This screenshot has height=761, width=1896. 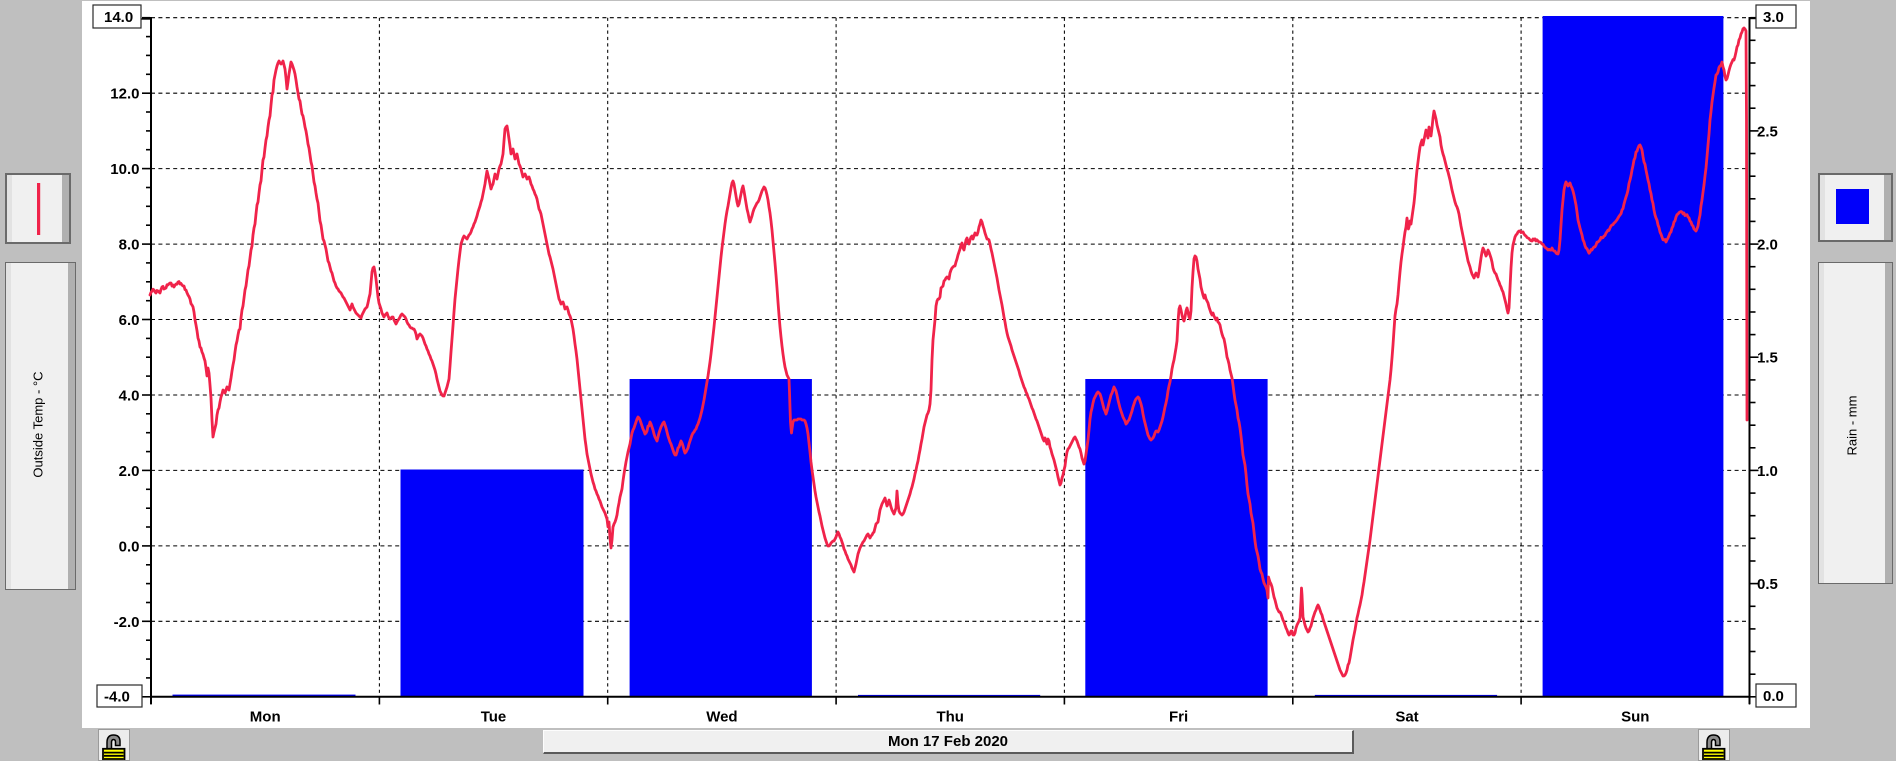 I want to click on svg-text: -4.0, so click(x=117, y=697).